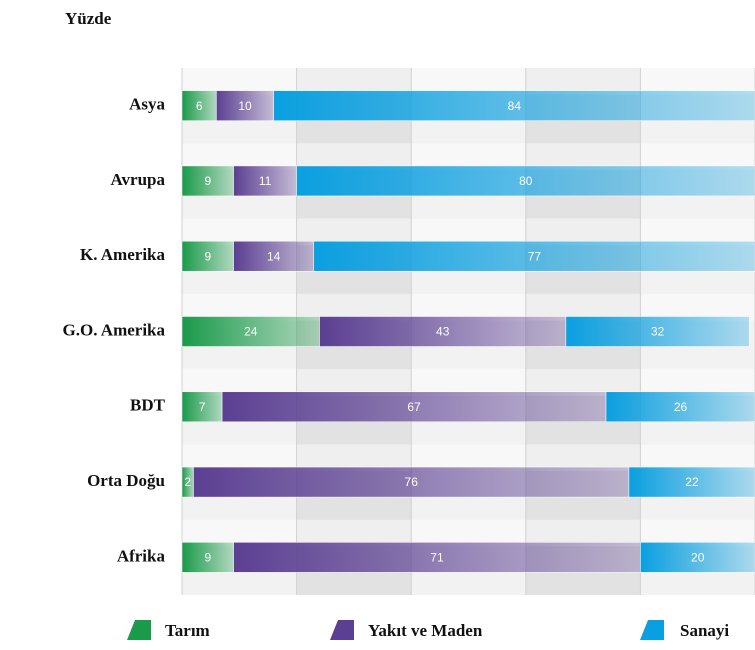 The width and height of the screenshot is (755, 650). What do you see at coordinates (88, 18) in the screenshot?
I see `chart-title: Yüzde` at bounding box center [88, 18].